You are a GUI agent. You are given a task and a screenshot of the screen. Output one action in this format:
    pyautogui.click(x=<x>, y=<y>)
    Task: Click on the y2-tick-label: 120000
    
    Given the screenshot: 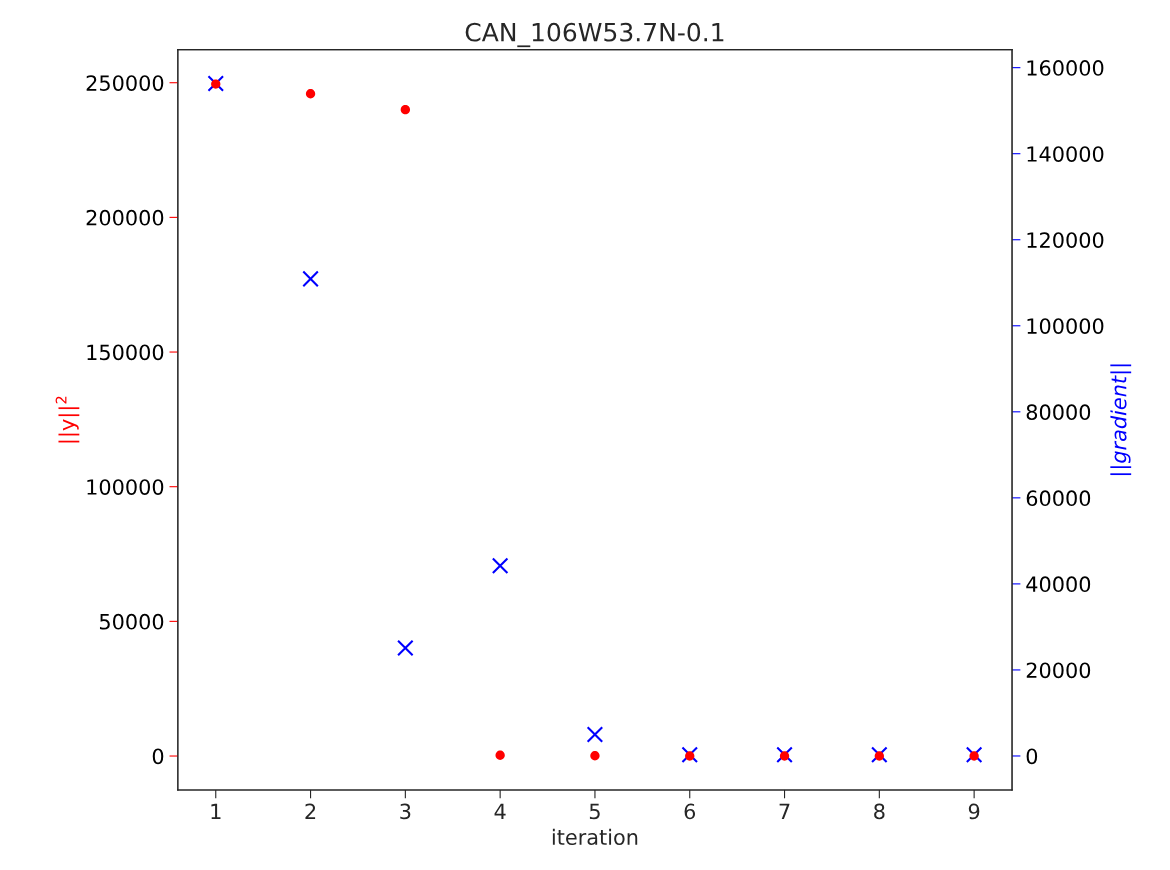 What is the action you would take?
    pyautogui.click(x=1065, y=240)
    